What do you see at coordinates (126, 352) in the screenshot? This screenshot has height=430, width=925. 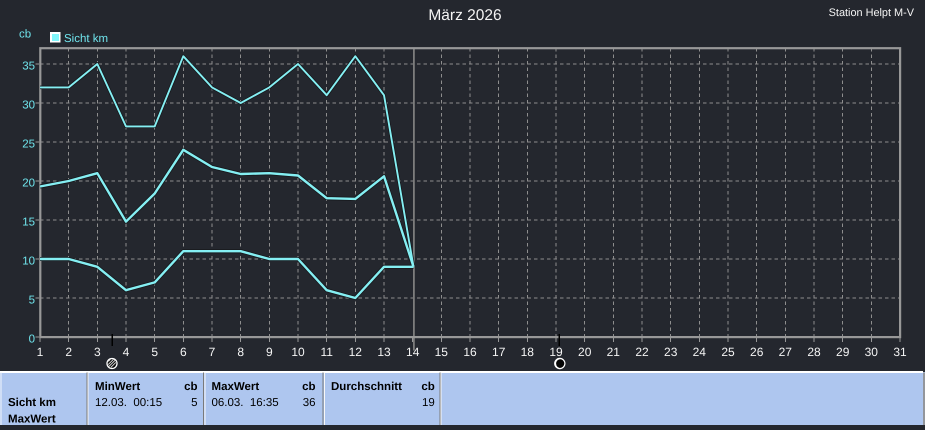 I see `svg-text: 4` at bounding box center [126, 352].